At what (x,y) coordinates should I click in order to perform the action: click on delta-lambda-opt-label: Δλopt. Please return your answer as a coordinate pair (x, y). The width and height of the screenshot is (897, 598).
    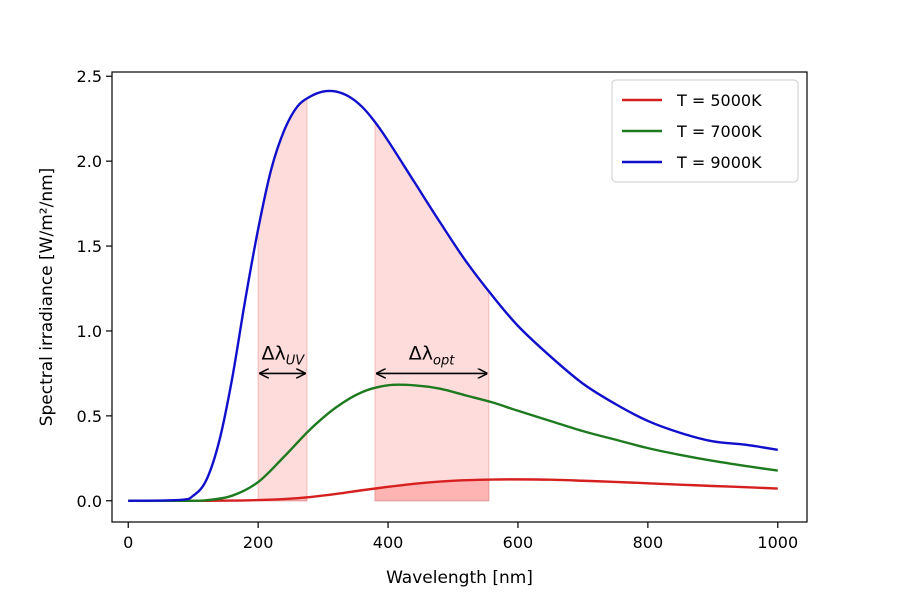
    Looking at the image, I should click on (432, 355).